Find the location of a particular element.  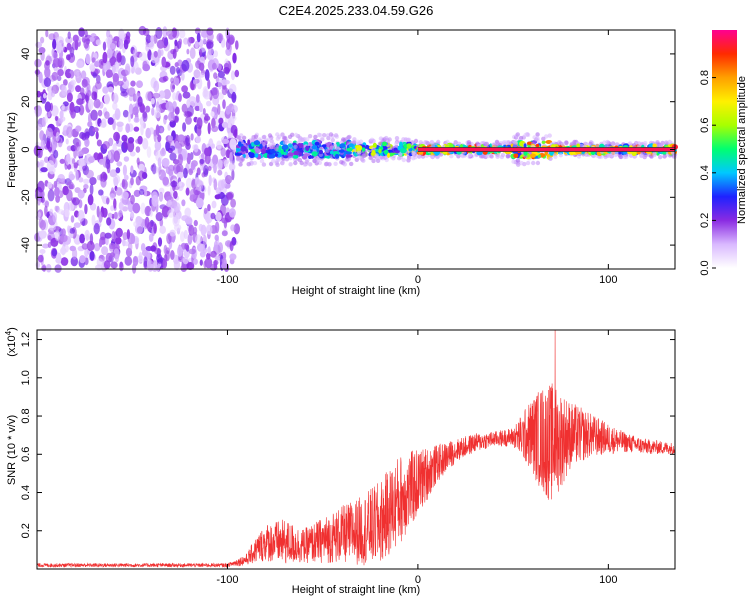

snr-y-multiplier-close: ) is located at coordinates (12, 329).